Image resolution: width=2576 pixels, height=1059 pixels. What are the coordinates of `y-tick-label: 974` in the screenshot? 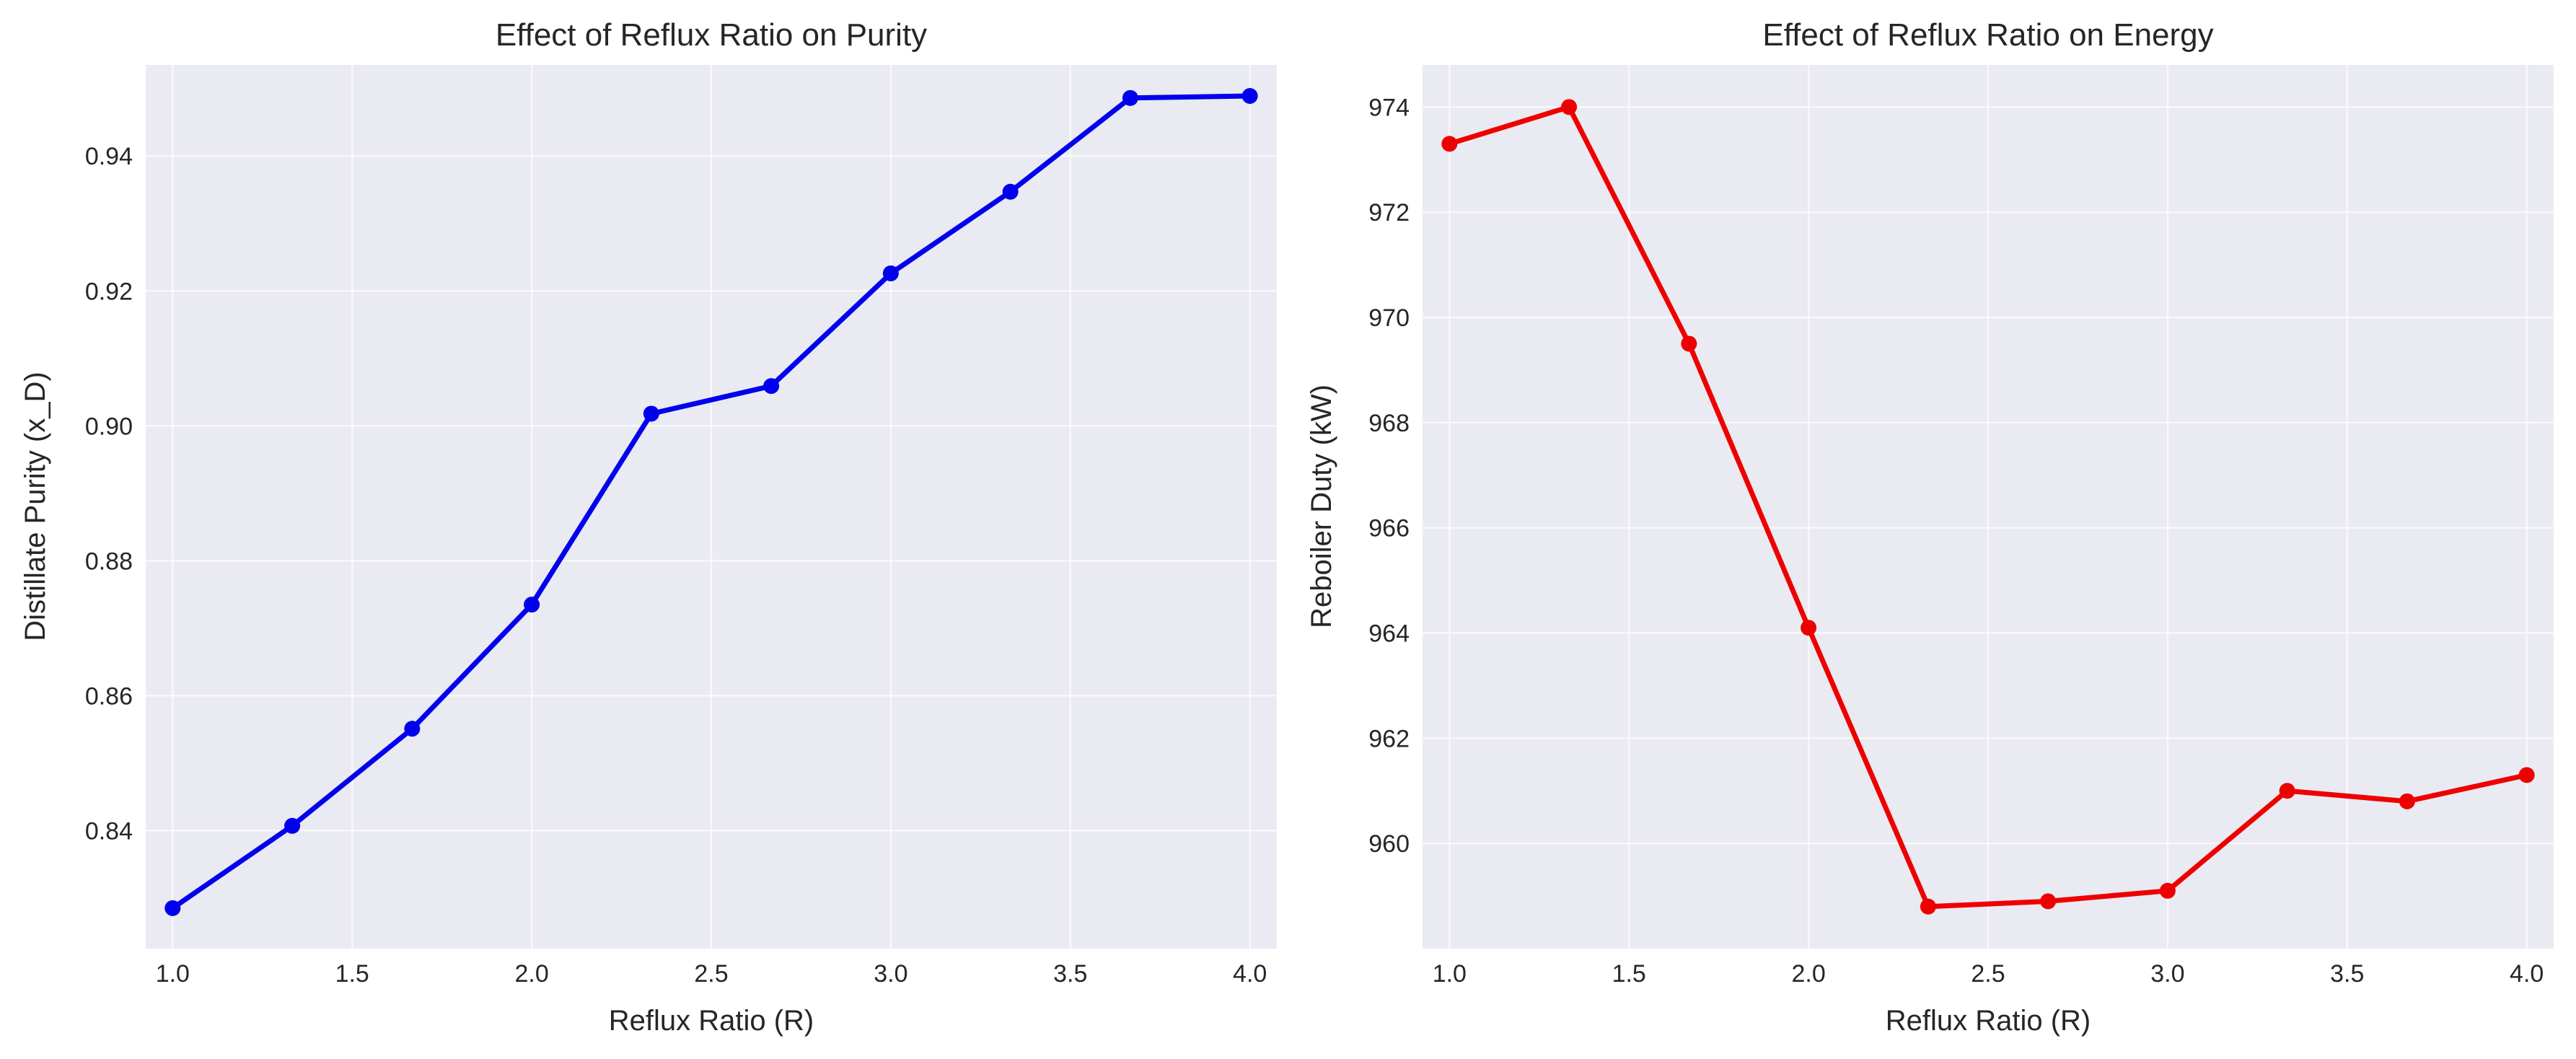 It's located at (1389, 107).